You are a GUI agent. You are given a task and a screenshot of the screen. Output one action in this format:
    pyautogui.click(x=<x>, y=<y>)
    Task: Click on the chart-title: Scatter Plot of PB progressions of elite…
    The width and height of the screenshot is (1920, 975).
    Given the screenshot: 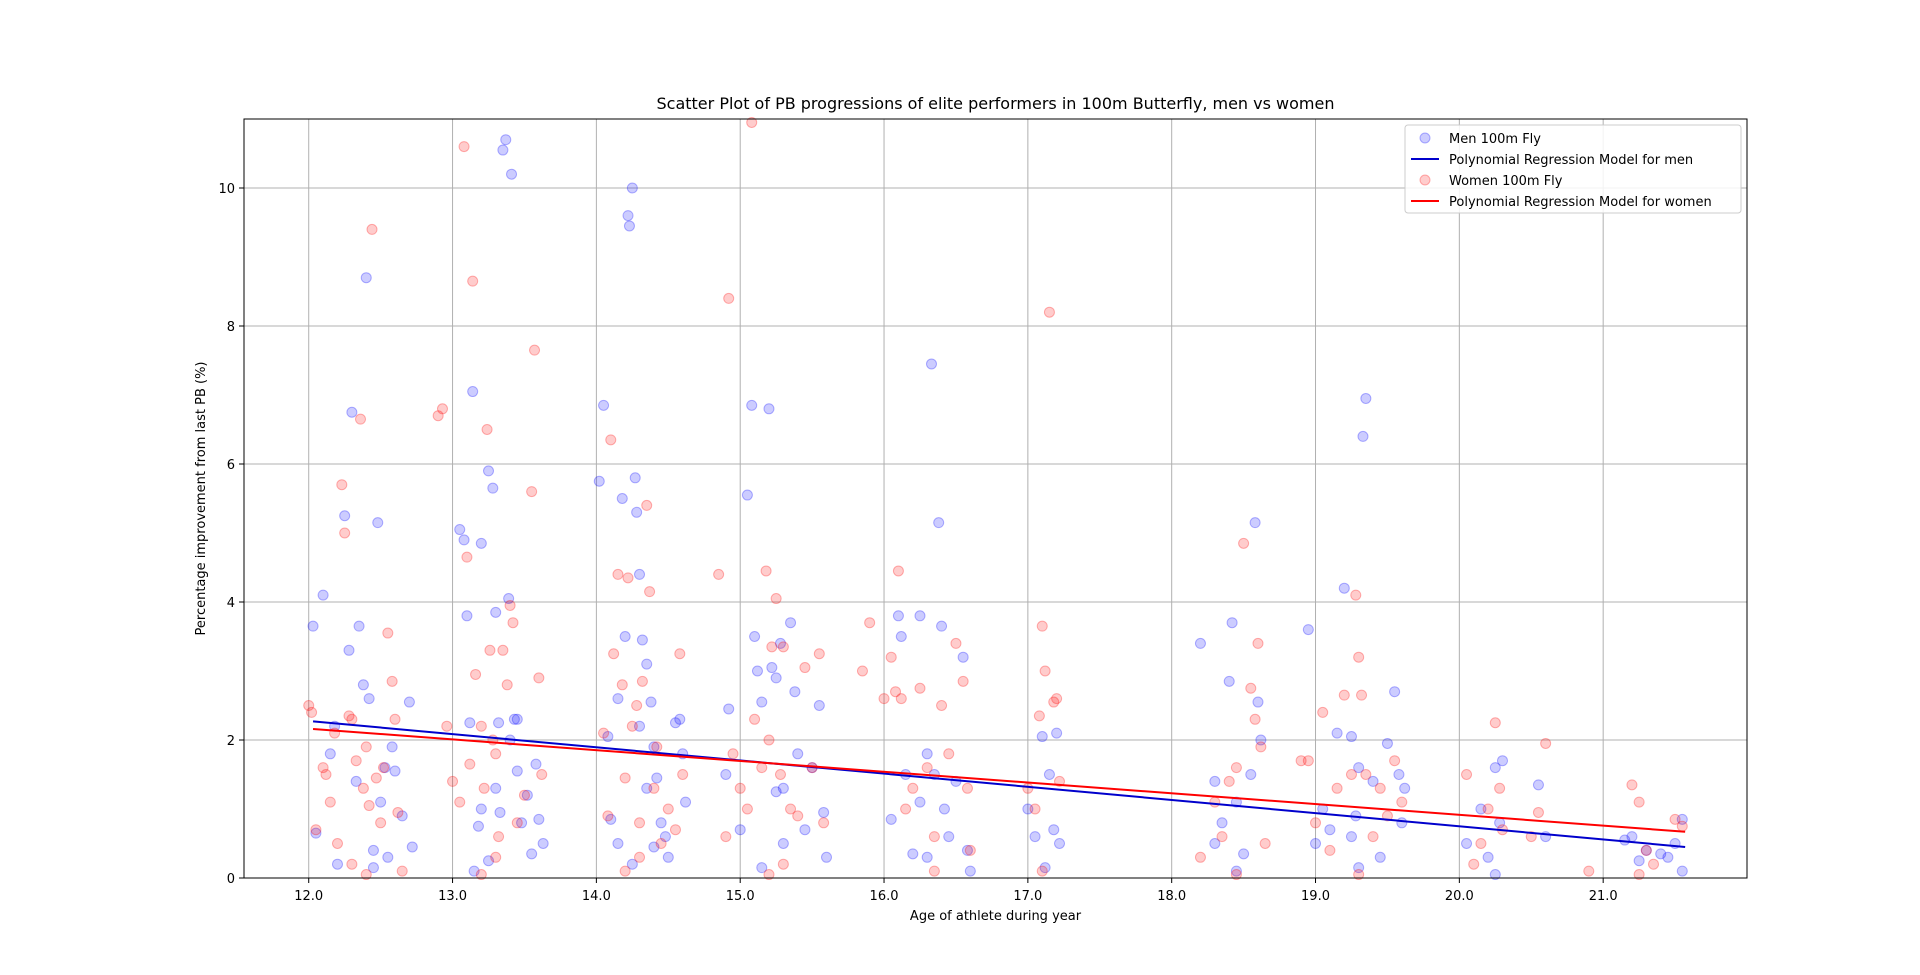 What is the action you would take?
    pyautogui.click(x=996, y=103)
    